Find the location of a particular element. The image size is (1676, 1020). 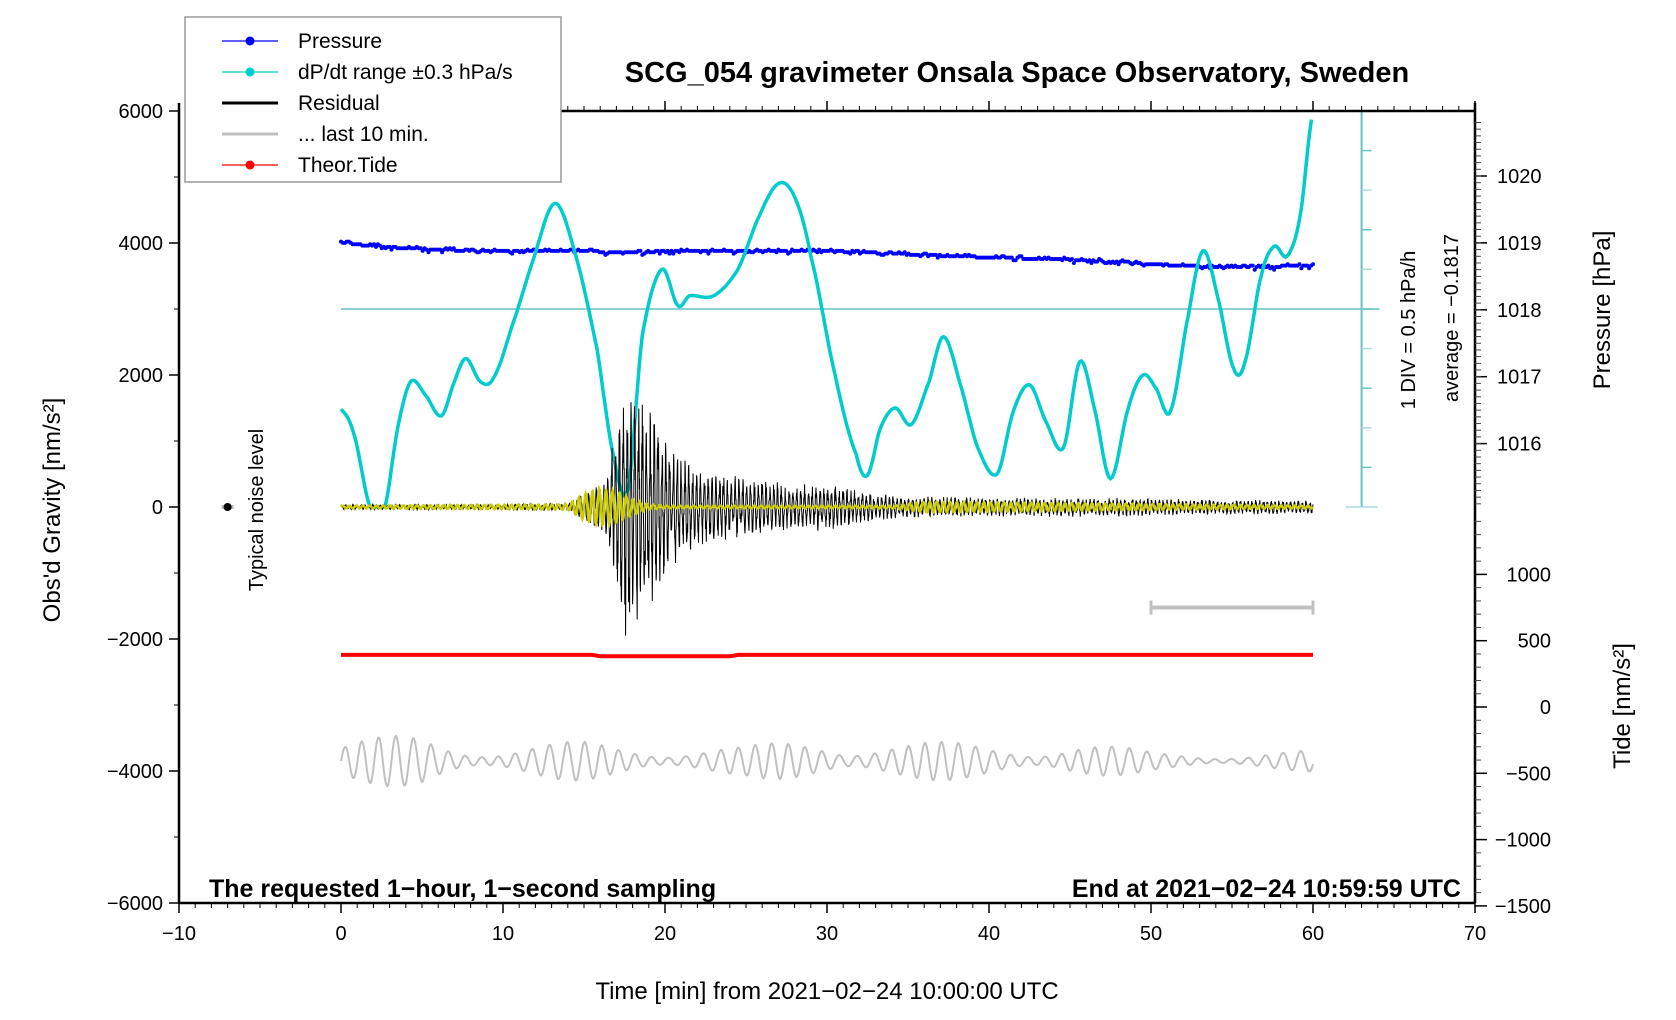

tide-tick-label: 500 is located at coordinates (1534, 642).